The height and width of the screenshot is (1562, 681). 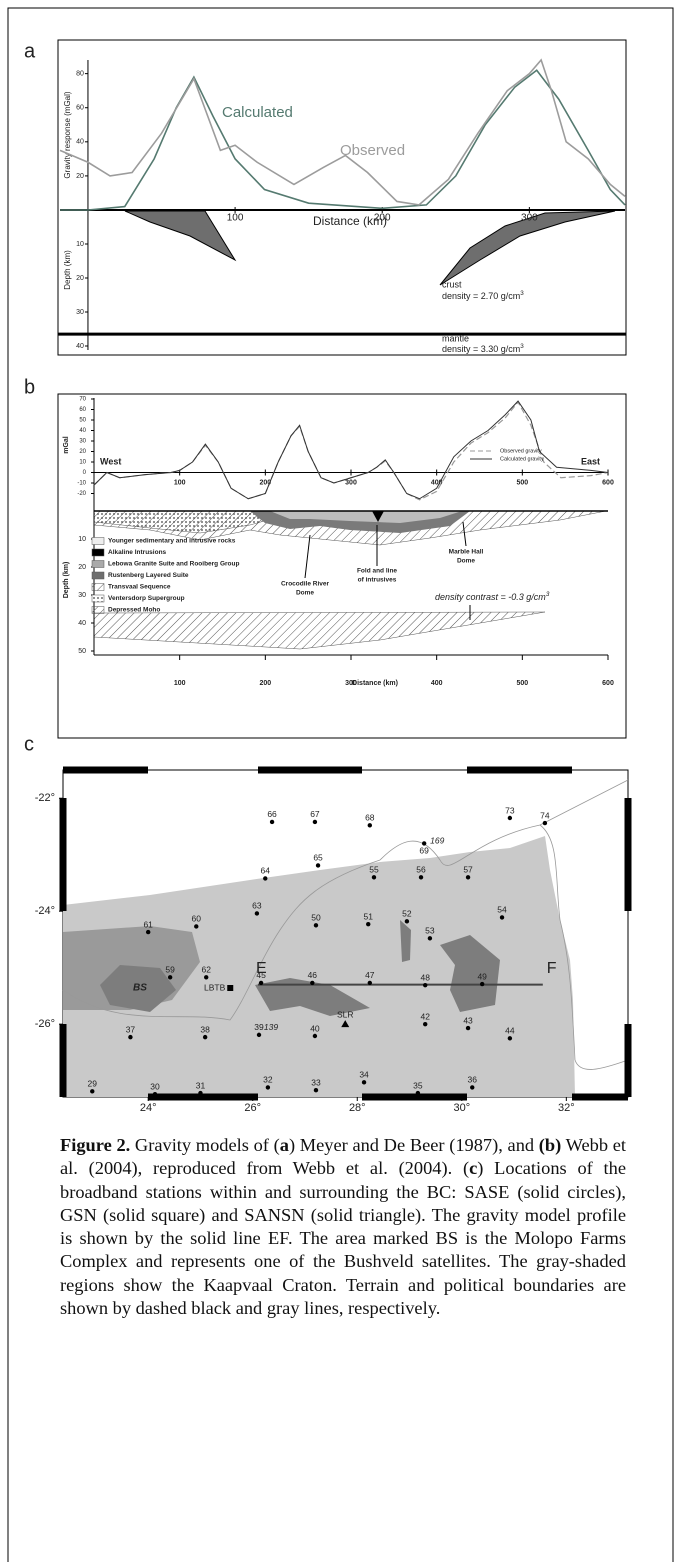 I want to click on annotation: West, so click(x=110, y=461).